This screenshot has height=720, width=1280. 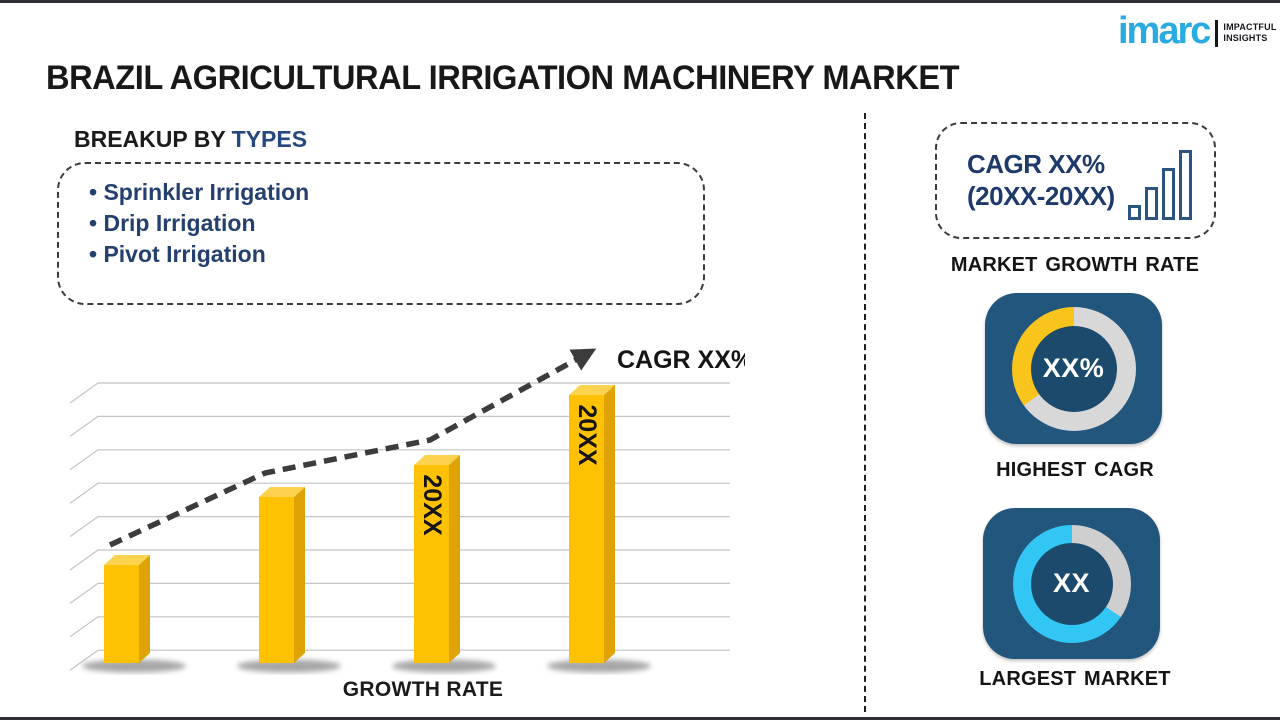 What do you see at coordinates (865, 412) in the screenshot?
I see `section-divider` at bounding box center [865, 412].